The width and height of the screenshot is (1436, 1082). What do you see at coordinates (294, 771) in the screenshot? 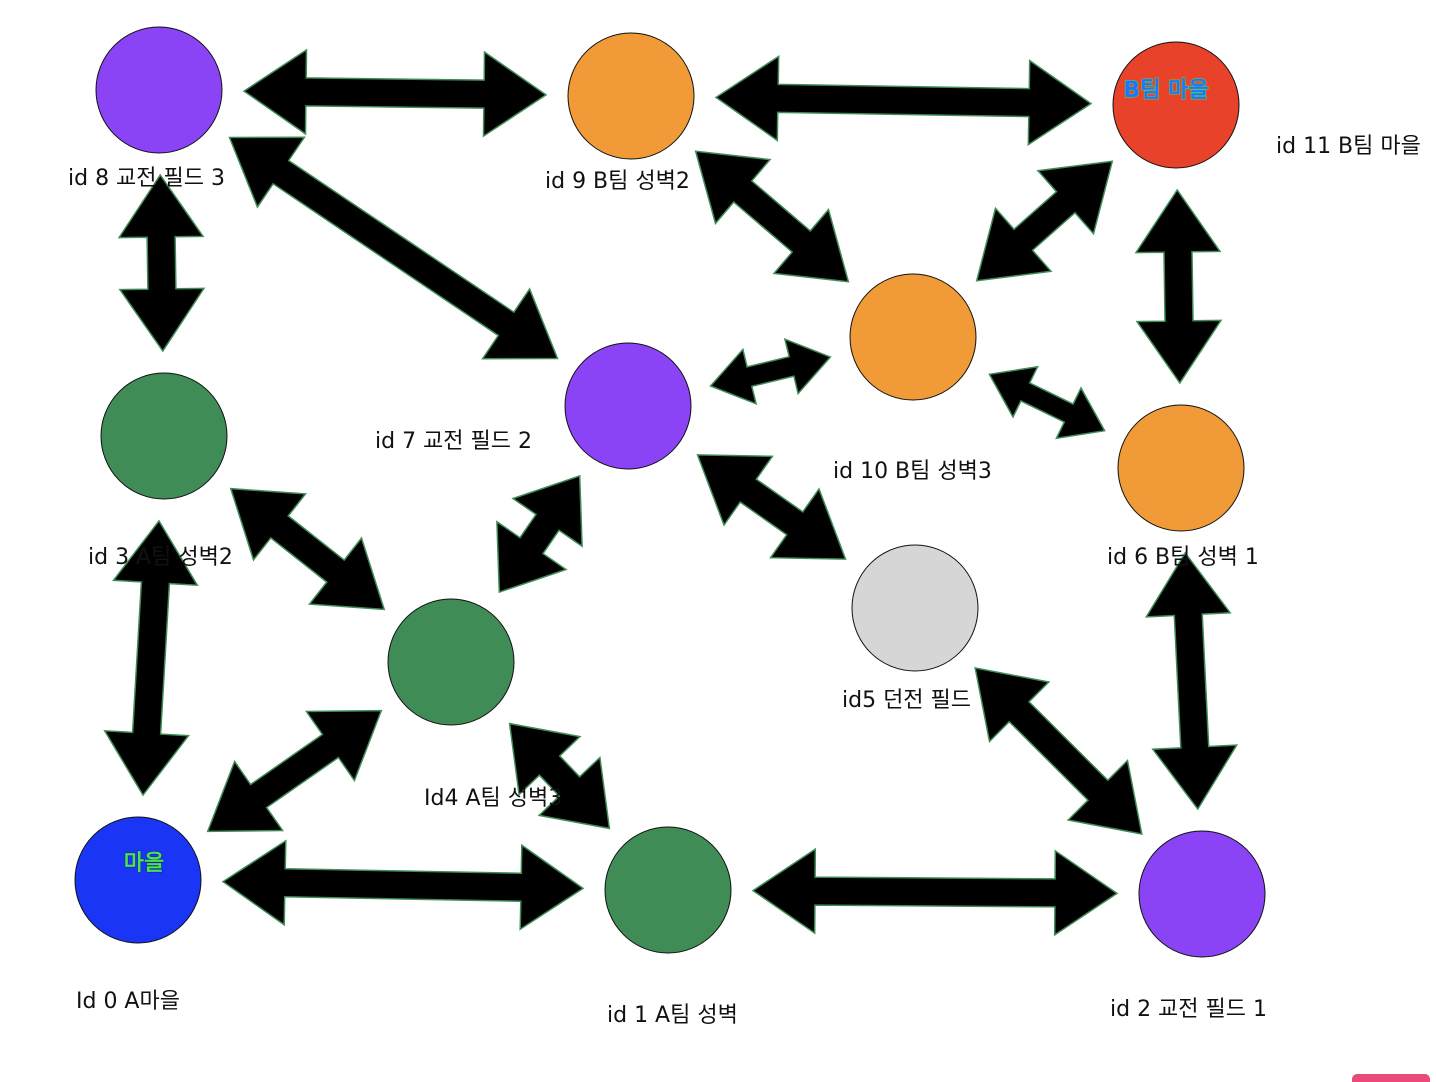
I see `edge-arrow-n4-n0` at bounding box center [294, 771].